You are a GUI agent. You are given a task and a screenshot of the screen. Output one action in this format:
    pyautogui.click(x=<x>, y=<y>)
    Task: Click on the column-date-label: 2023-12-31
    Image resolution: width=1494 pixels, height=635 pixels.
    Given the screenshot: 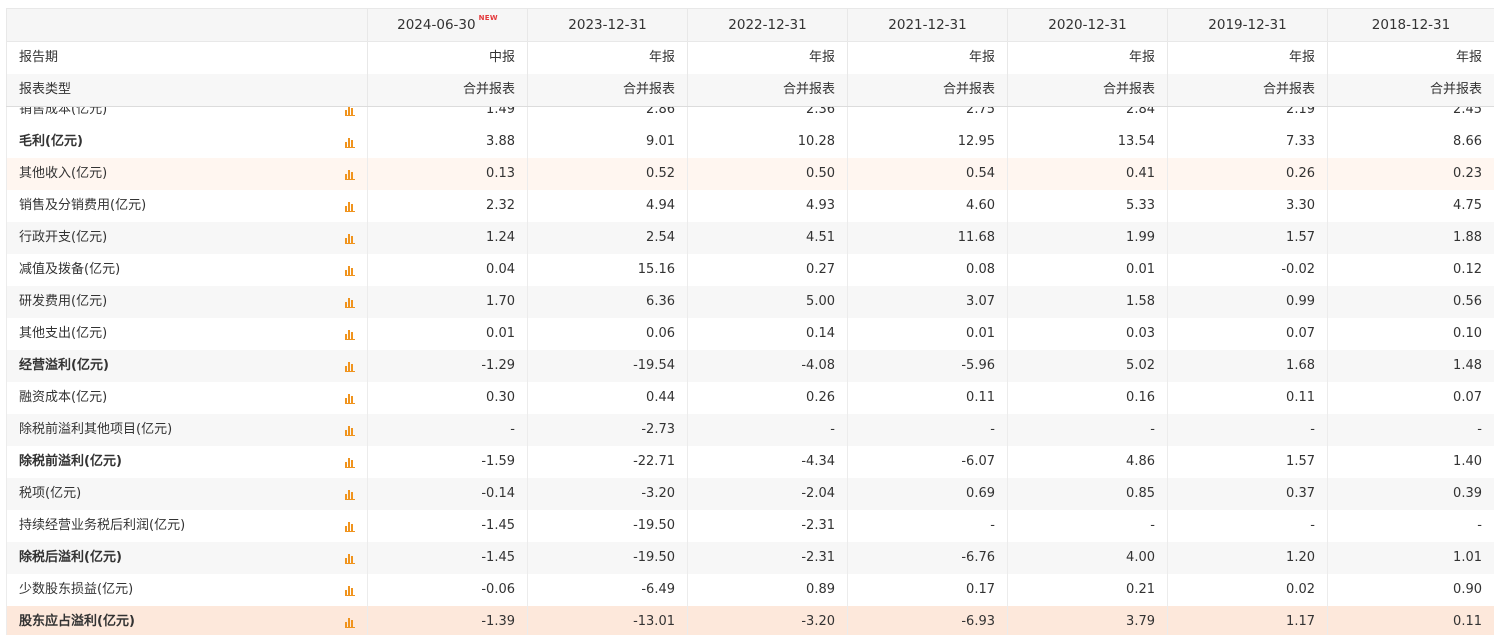 What is the action you would take?
    pyautogui.click(x=607, y=25)
    